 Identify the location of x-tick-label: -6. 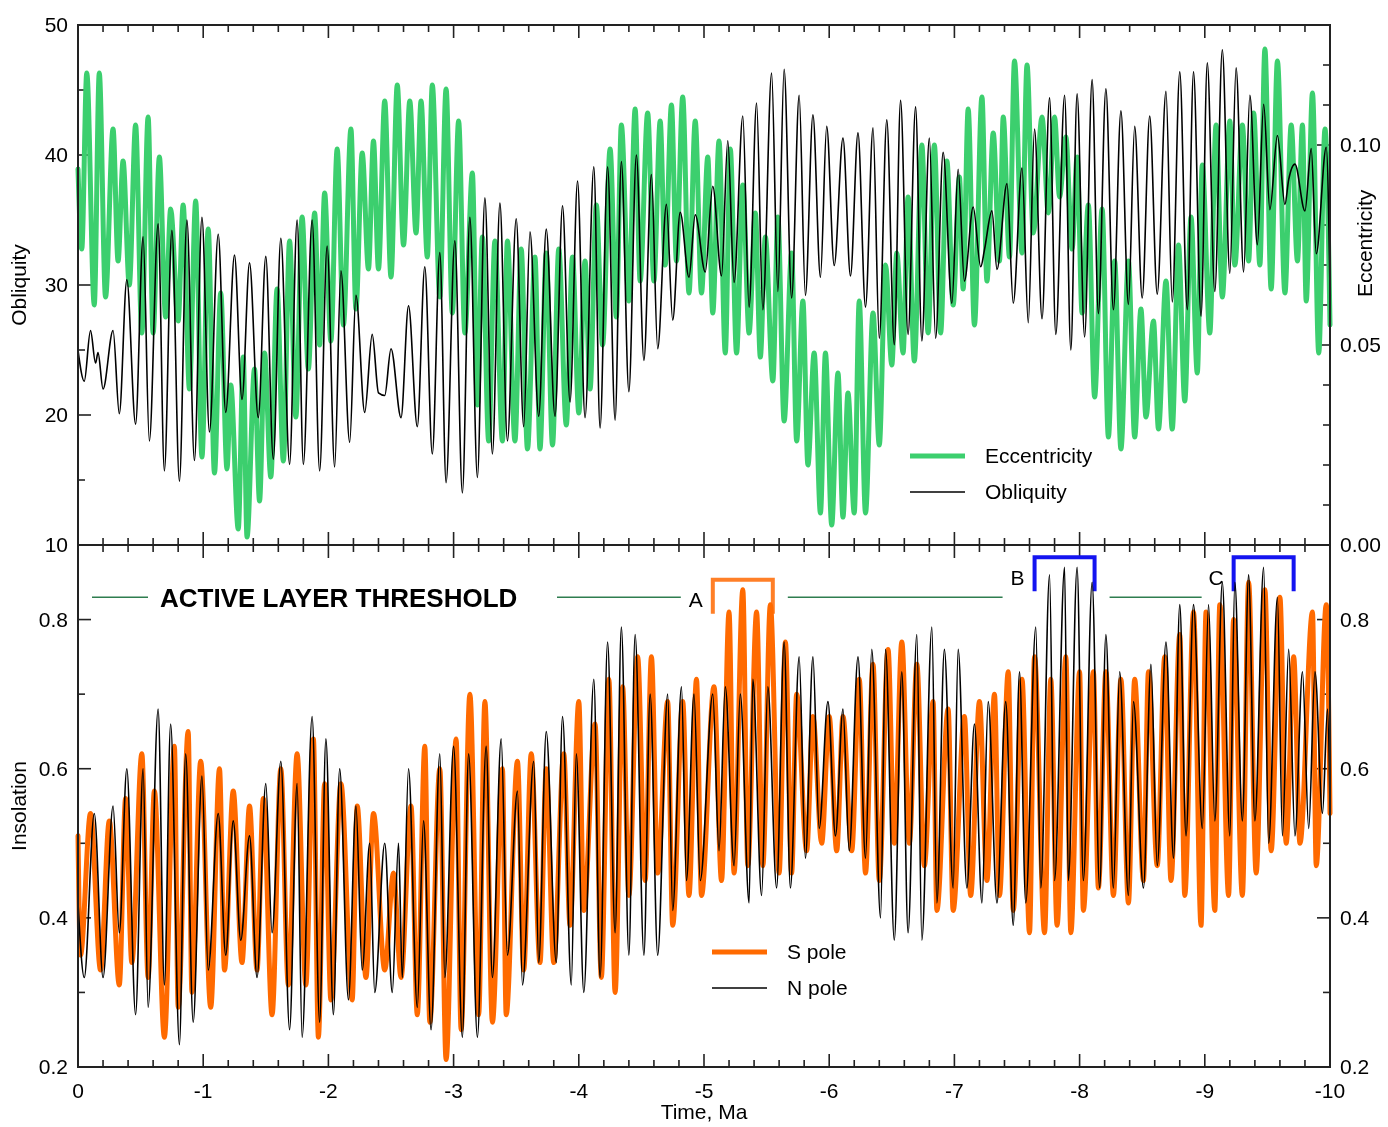
(829, 1090).